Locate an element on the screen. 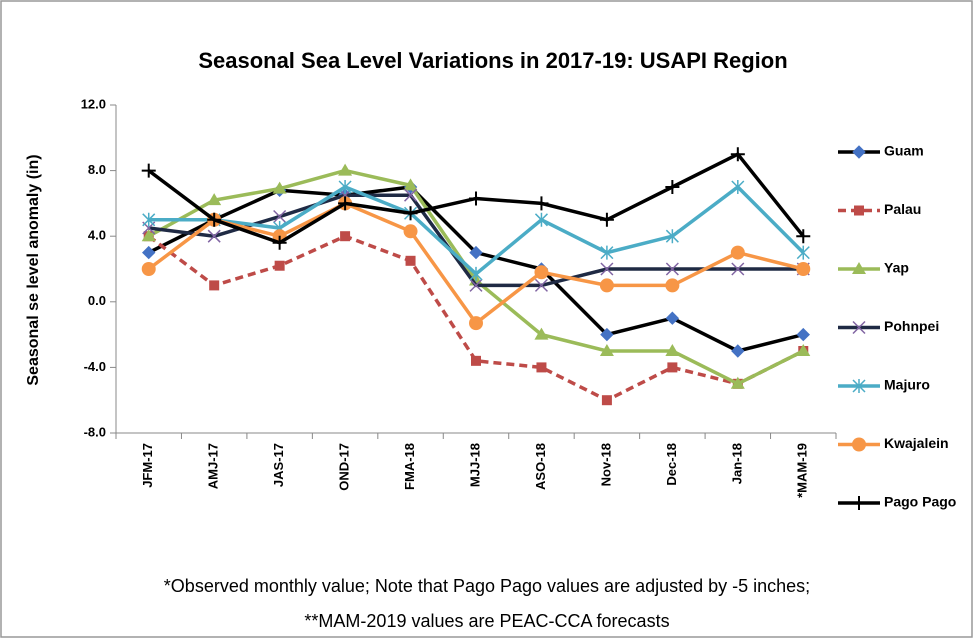 The image size is (974, 639). x-tick-label: AMJ-17 is located at coordinates (213, 466).